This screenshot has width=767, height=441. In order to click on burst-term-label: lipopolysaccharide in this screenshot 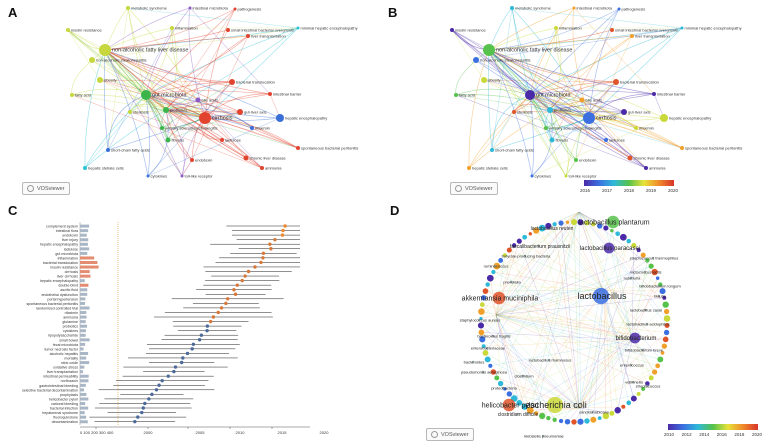, I will do `click(63, 336)`.